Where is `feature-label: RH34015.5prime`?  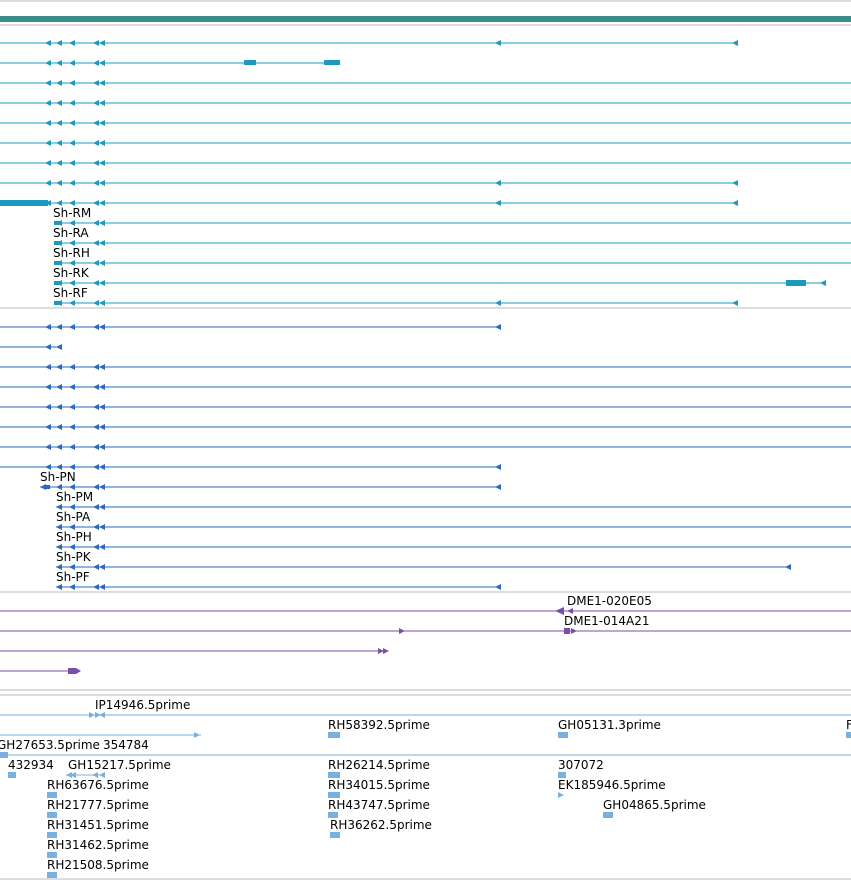
feature-label: RH34015.5prime is located at coordinates (379, 785).